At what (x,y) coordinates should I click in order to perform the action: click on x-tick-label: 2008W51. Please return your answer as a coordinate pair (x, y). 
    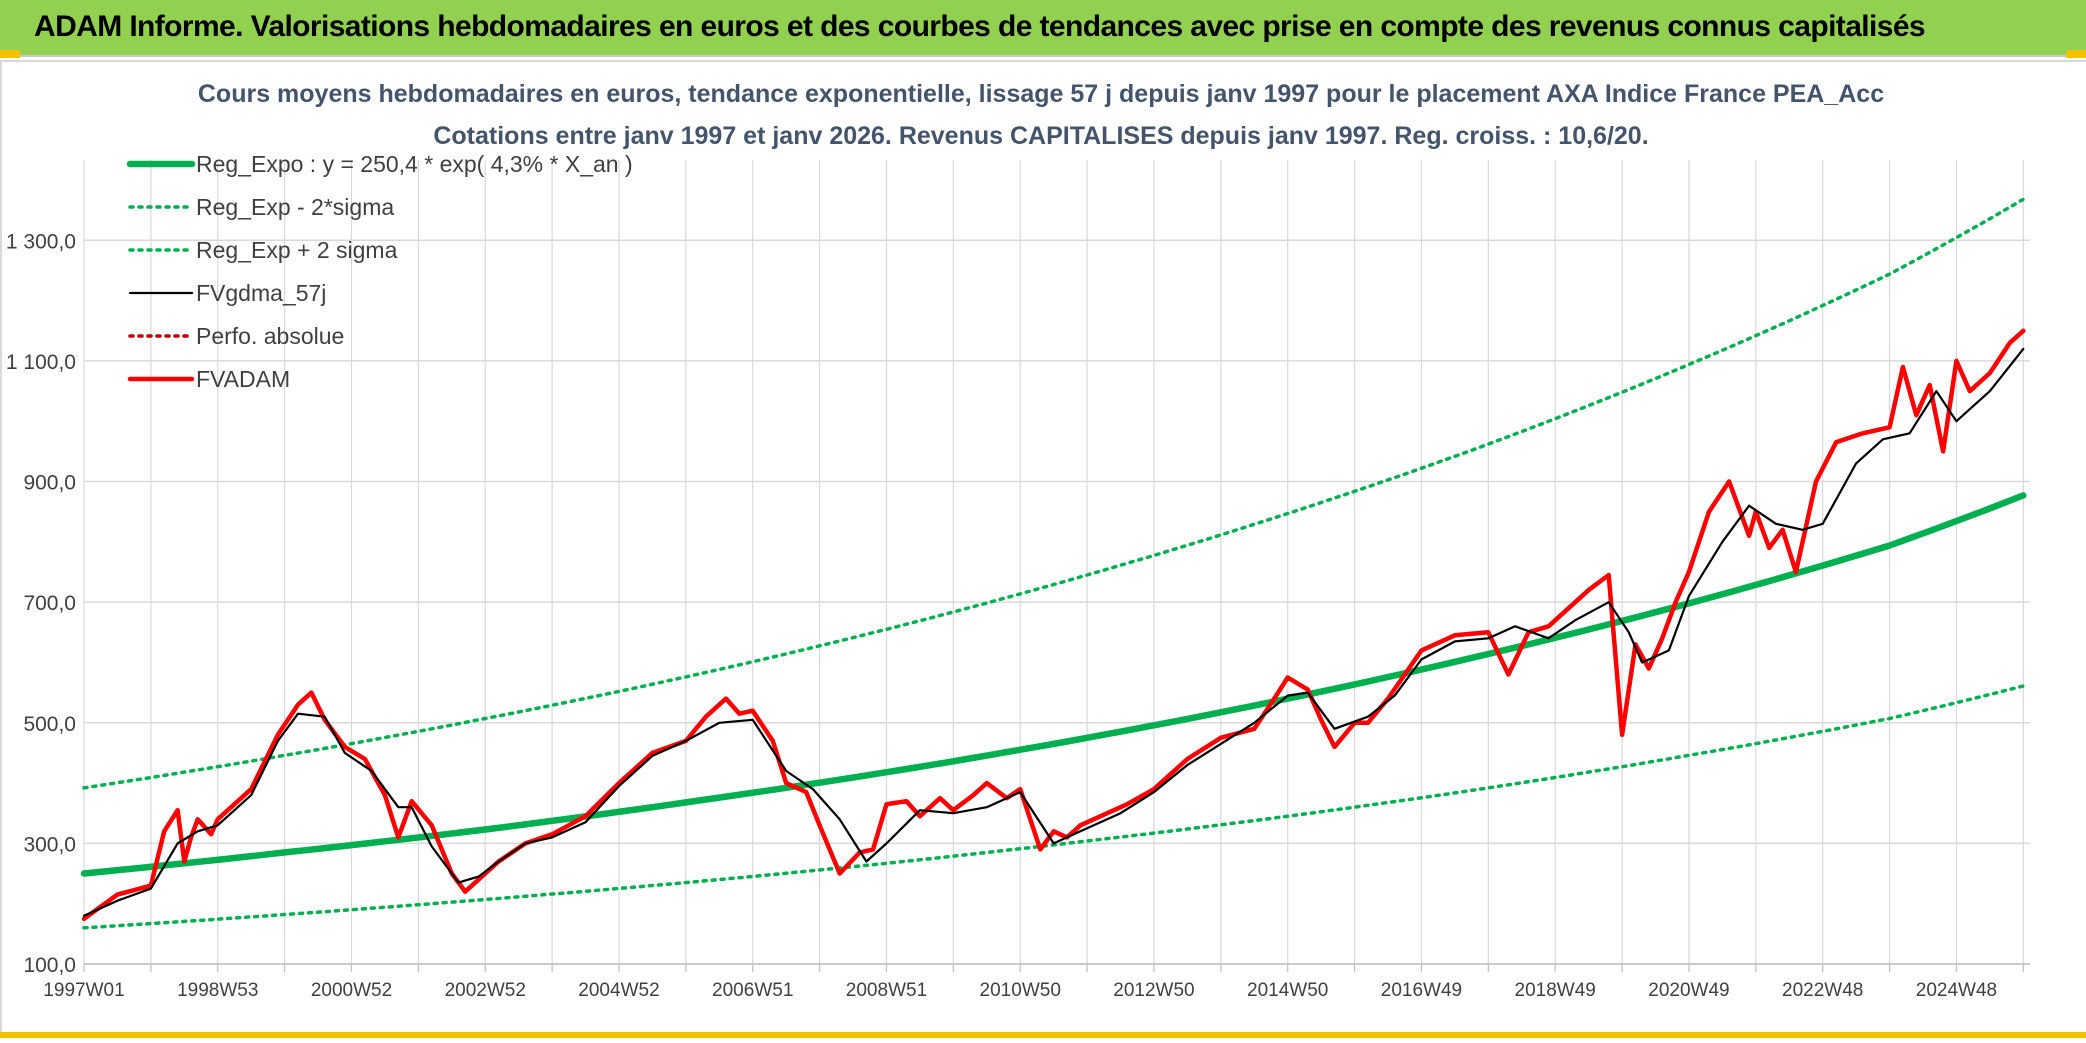
    Looking at the image, I should click on (886, 990).